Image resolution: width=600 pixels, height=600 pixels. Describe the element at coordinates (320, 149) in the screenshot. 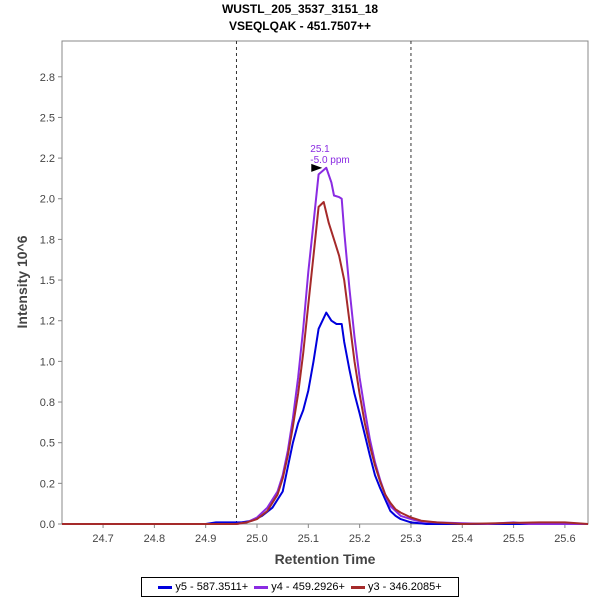

I see `peak-annotation-label: 25.1` at that location.